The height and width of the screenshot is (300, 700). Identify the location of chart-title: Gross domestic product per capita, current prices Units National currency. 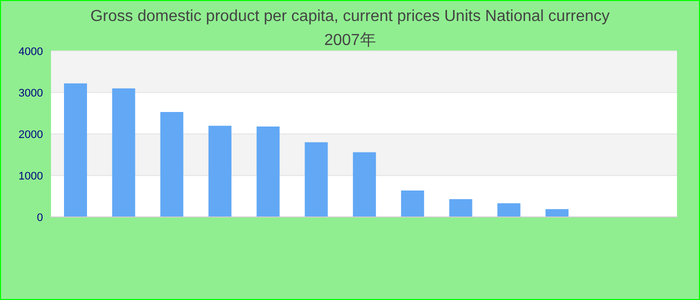
(350, 17).